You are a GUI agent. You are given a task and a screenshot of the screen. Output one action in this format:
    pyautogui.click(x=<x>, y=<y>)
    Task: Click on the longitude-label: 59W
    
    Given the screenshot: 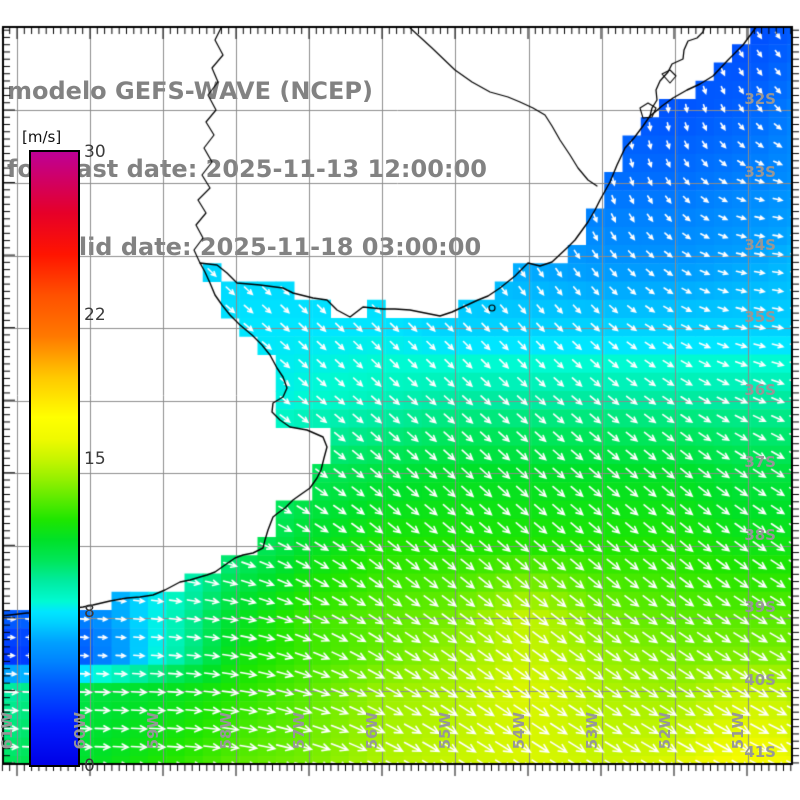 What is the action you would take?
    pyautogui.click(x=153, y=731)
    